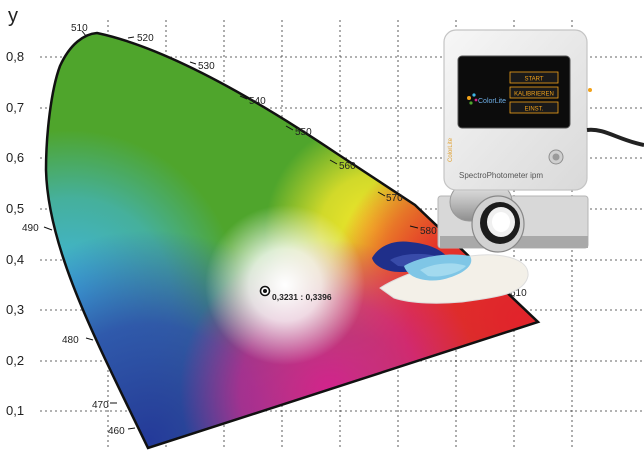  What do you see at coordinates (15, 360) in the screenshot?
I see `y-tick-label: 0,2` at bounding box center [15, 360].